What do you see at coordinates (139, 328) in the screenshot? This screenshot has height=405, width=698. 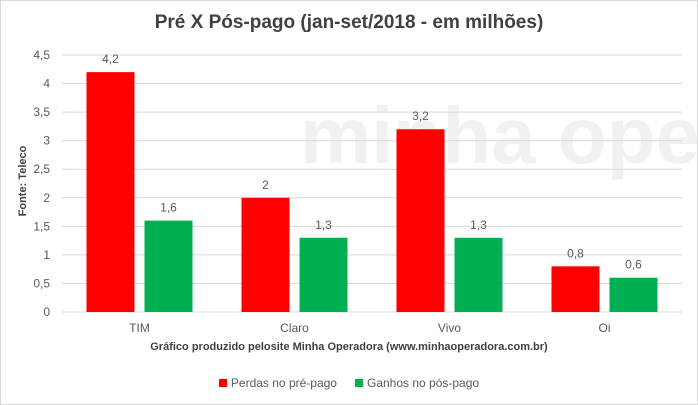 I see `x-tick-label: TIM` at bounding box center [139, 328].